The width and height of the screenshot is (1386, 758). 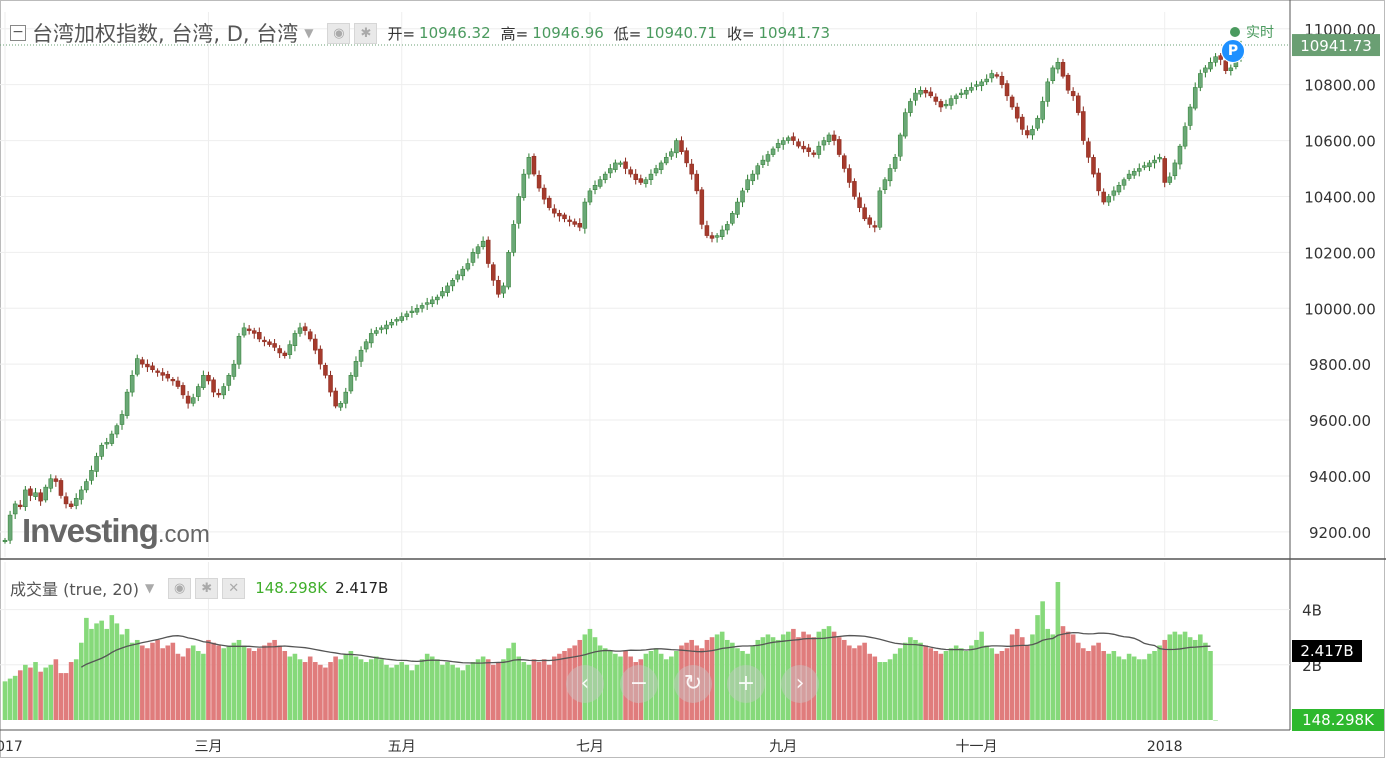 What do you see at coordinates (800, 684) in the screenshot?
I see `chevron-right-icon: ›` at bounding box center [800, 684].